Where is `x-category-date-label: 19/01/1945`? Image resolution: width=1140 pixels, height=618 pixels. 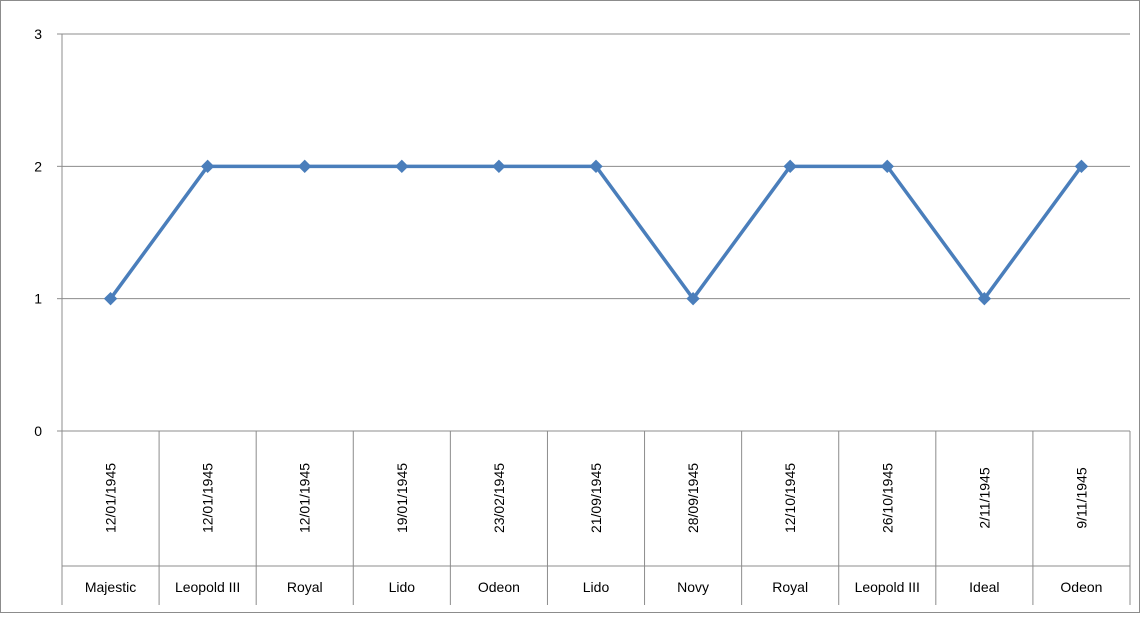 x-category-date-label: 19/01/1945 is located at coordinates (402, 498).